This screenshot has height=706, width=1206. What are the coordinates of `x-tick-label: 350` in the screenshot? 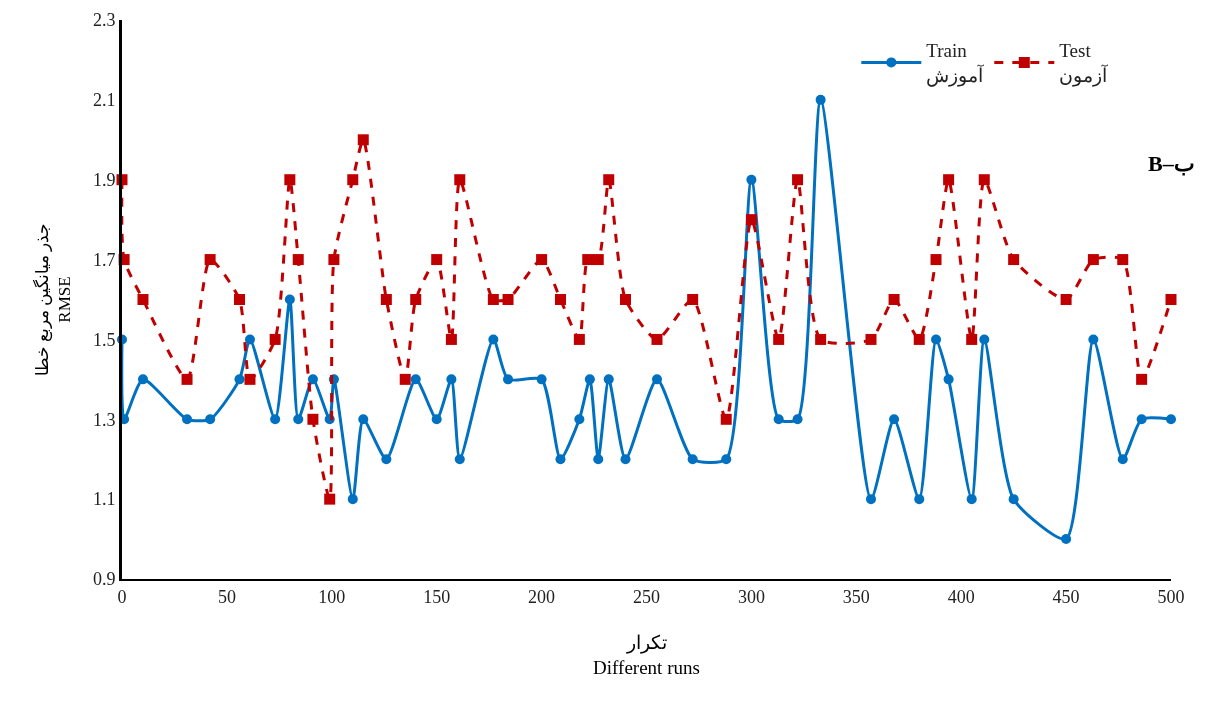 It's located at (856, 596).